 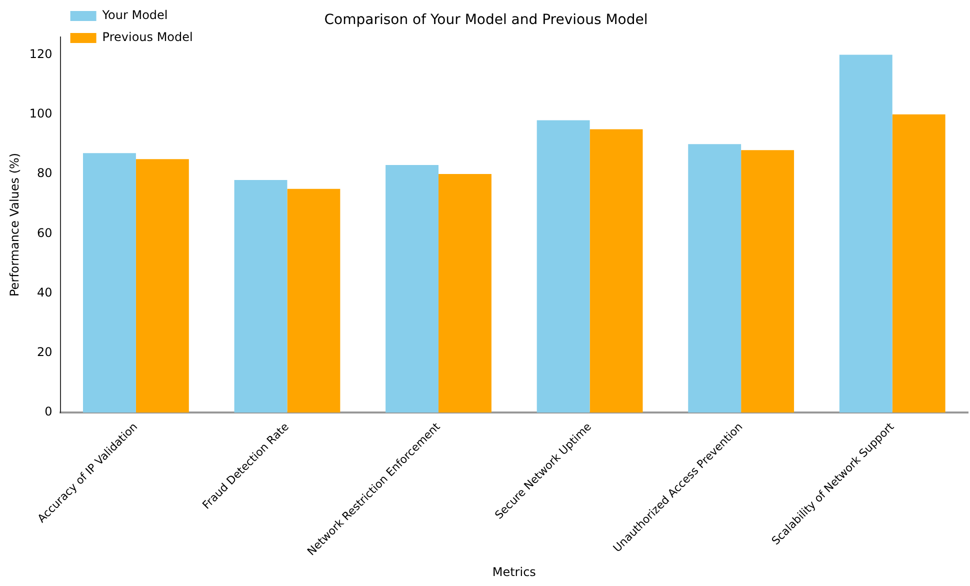 I want to click on x-axis-title: Metrics, so click(x=514, y=571).